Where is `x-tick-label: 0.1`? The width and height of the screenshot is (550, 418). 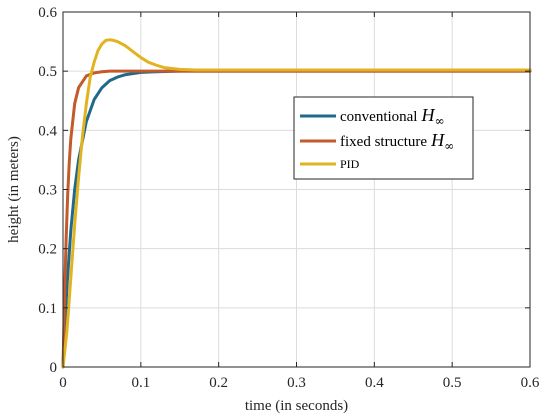 x-tick-label: 0.1 is located at coordinates (140, 383).